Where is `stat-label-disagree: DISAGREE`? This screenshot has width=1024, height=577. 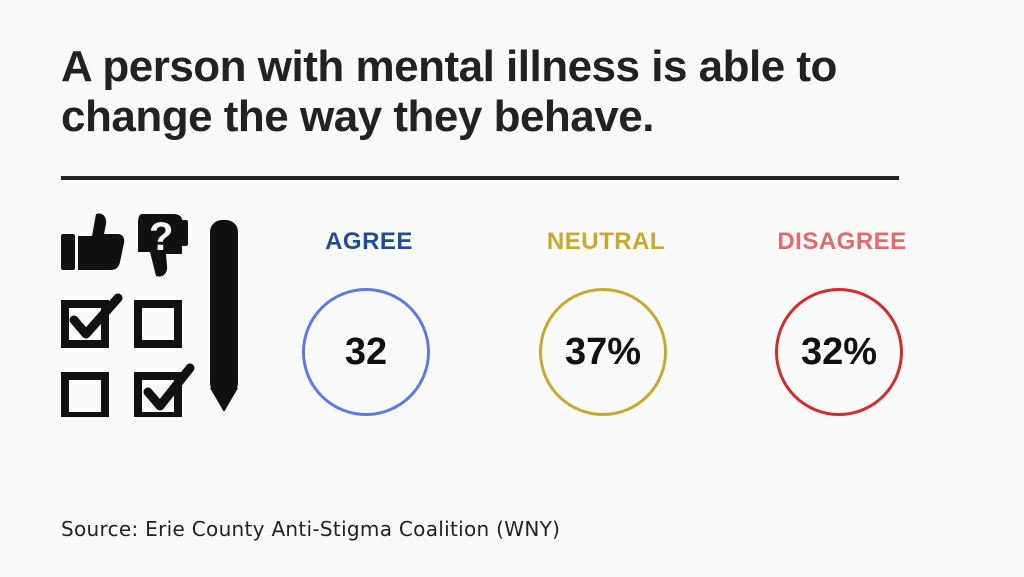
stat-label-disagree: DISAGREE is located at coordinates (842, 241).